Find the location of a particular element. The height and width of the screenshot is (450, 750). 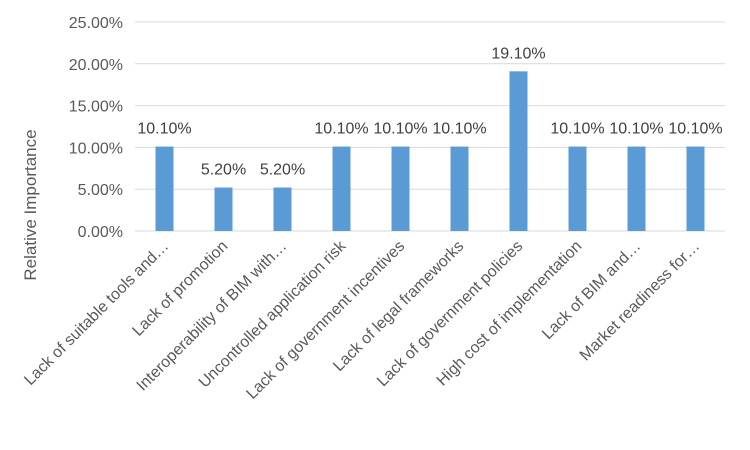

y-tick-label: 15.00% is located at coordinates (96, 107).